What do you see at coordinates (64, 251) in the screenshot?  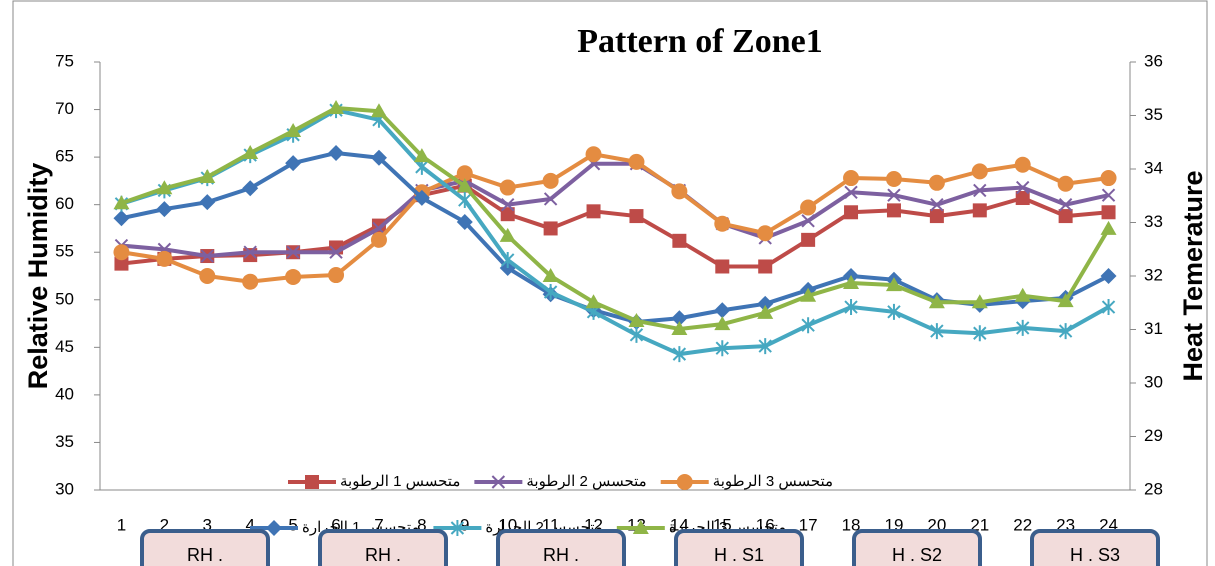 I see `y-tick-label: 55` at bounding box center [64, 251].